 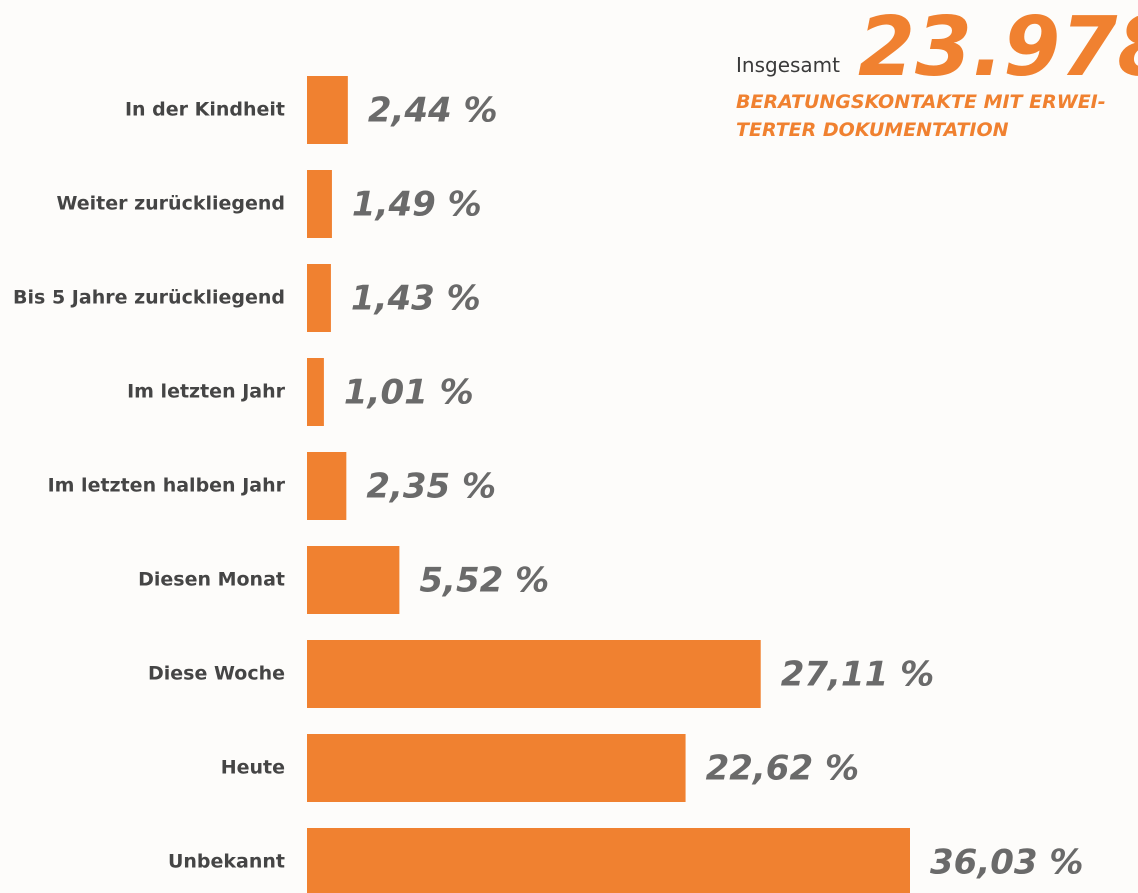 I want to click on category-label: In der Kindheit, so click(x=205, y=110).